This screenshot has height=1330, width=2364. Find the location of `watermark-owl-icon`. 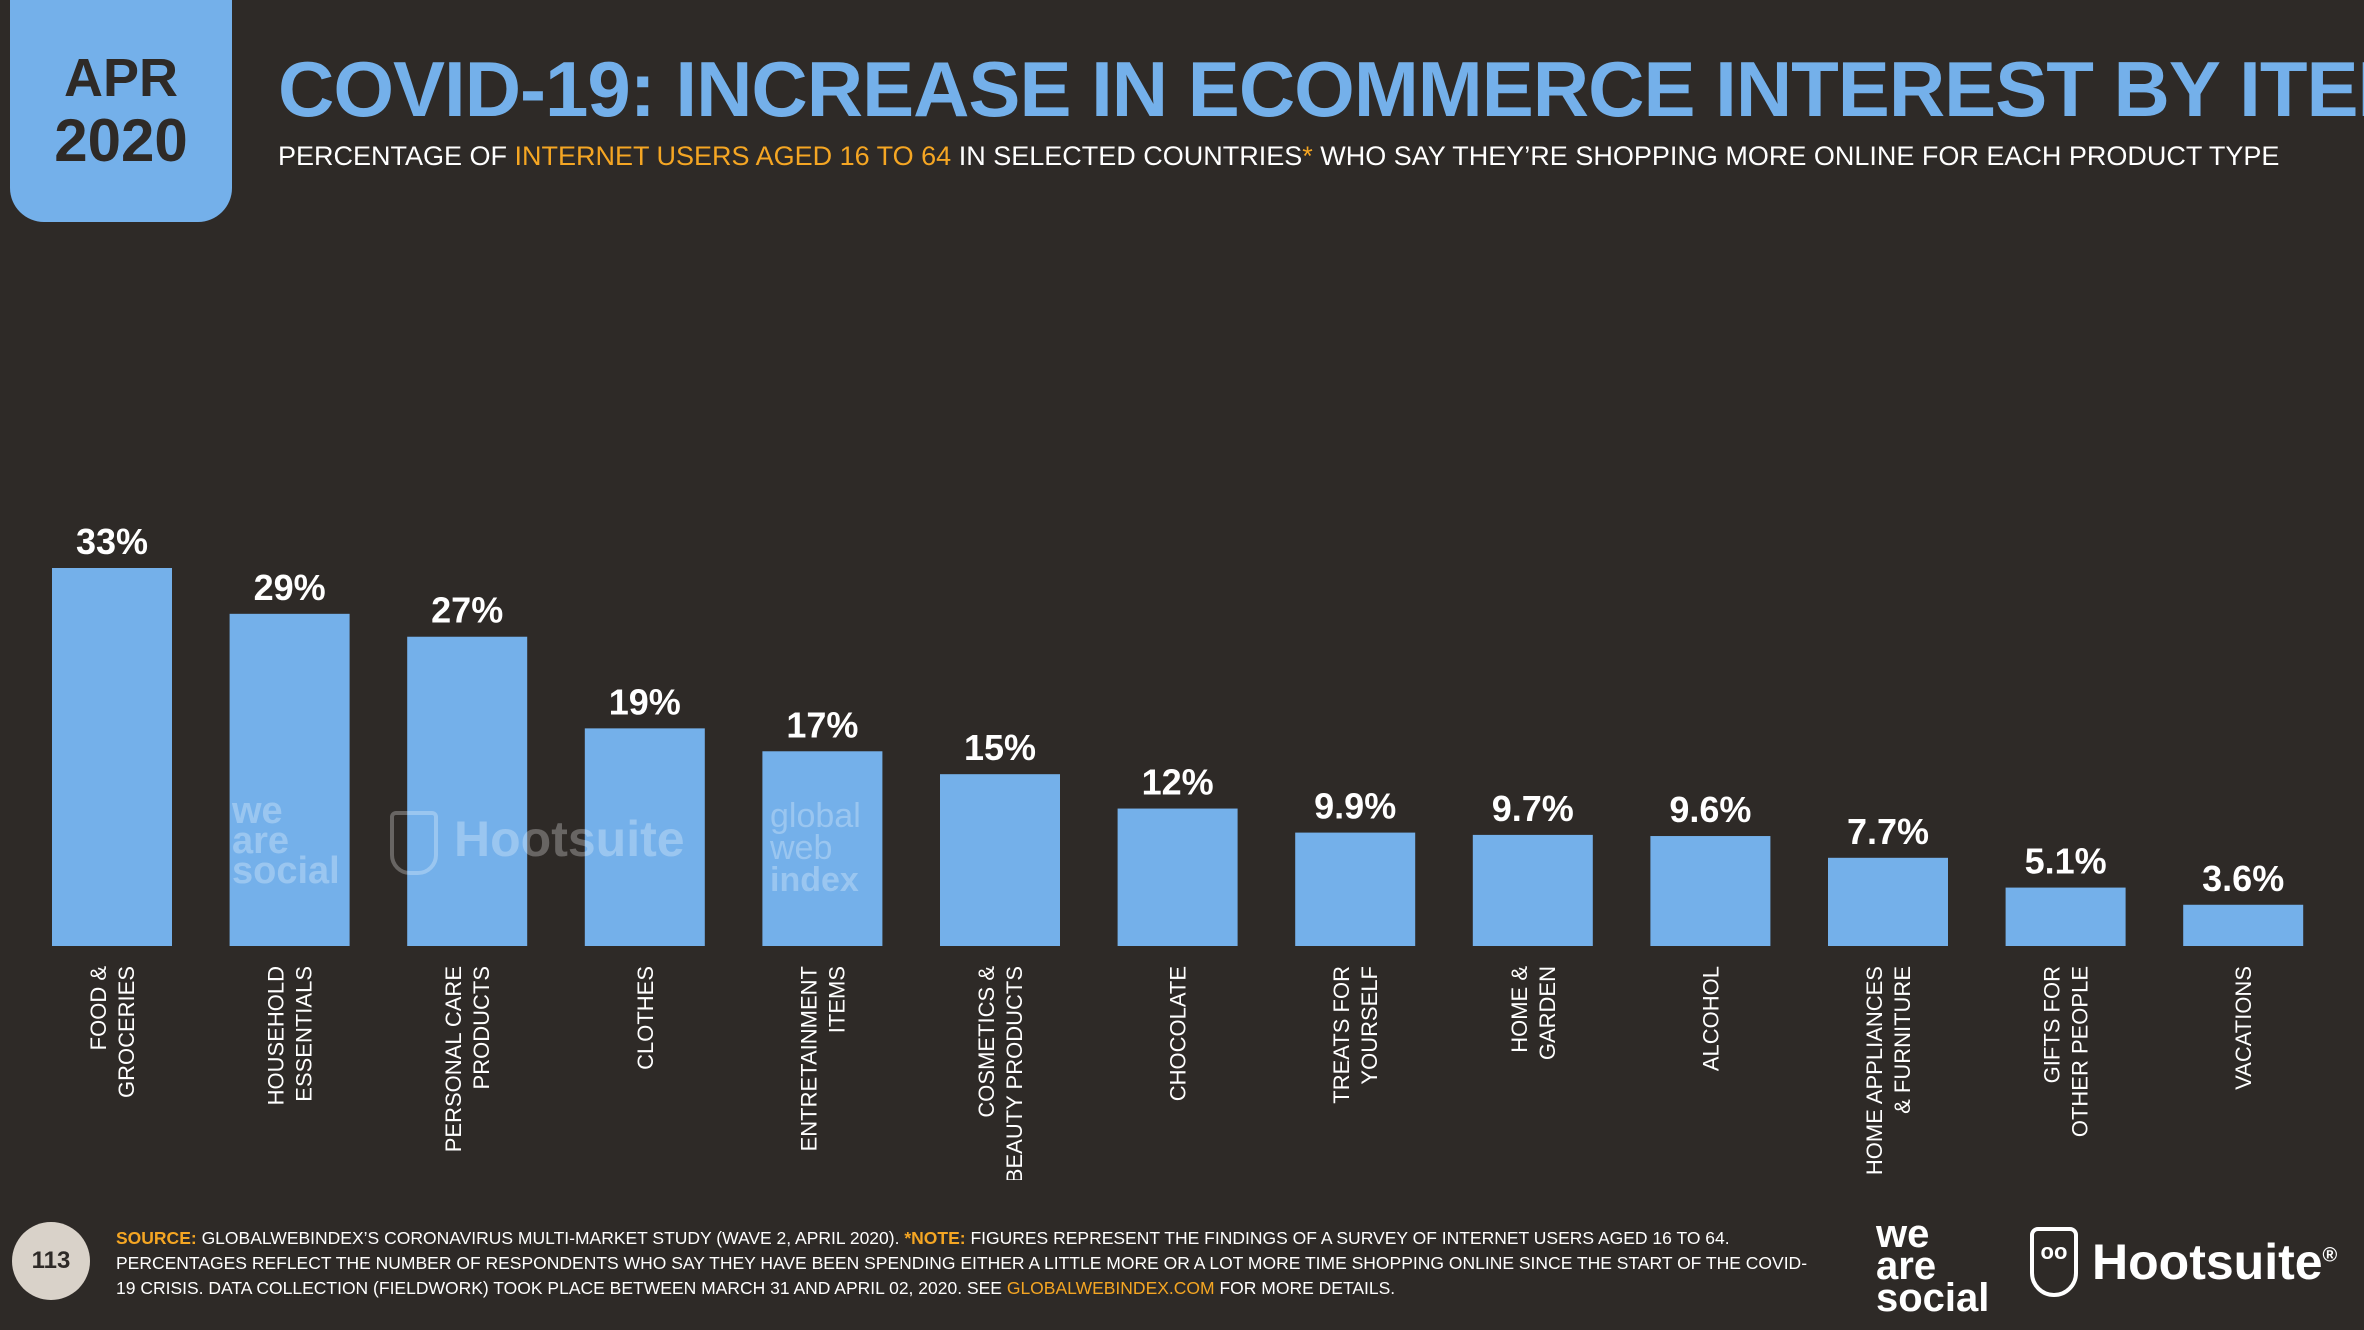

watermark-owl-icon is located at coordinates (414, 842).